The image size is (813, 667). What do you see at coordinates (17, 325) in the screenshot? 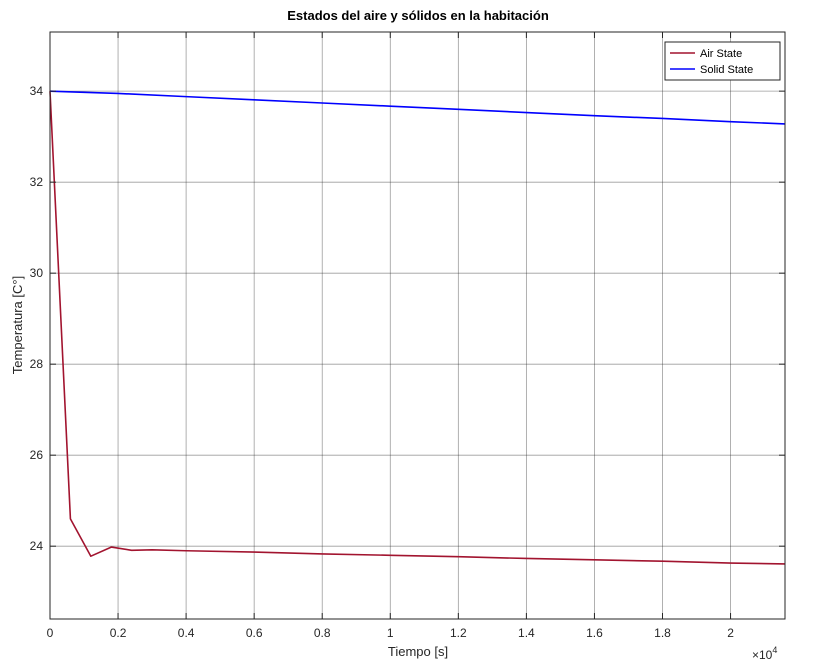
I see `y-axis-label: Temperatura [C°]` at bounding box center [17, 325].